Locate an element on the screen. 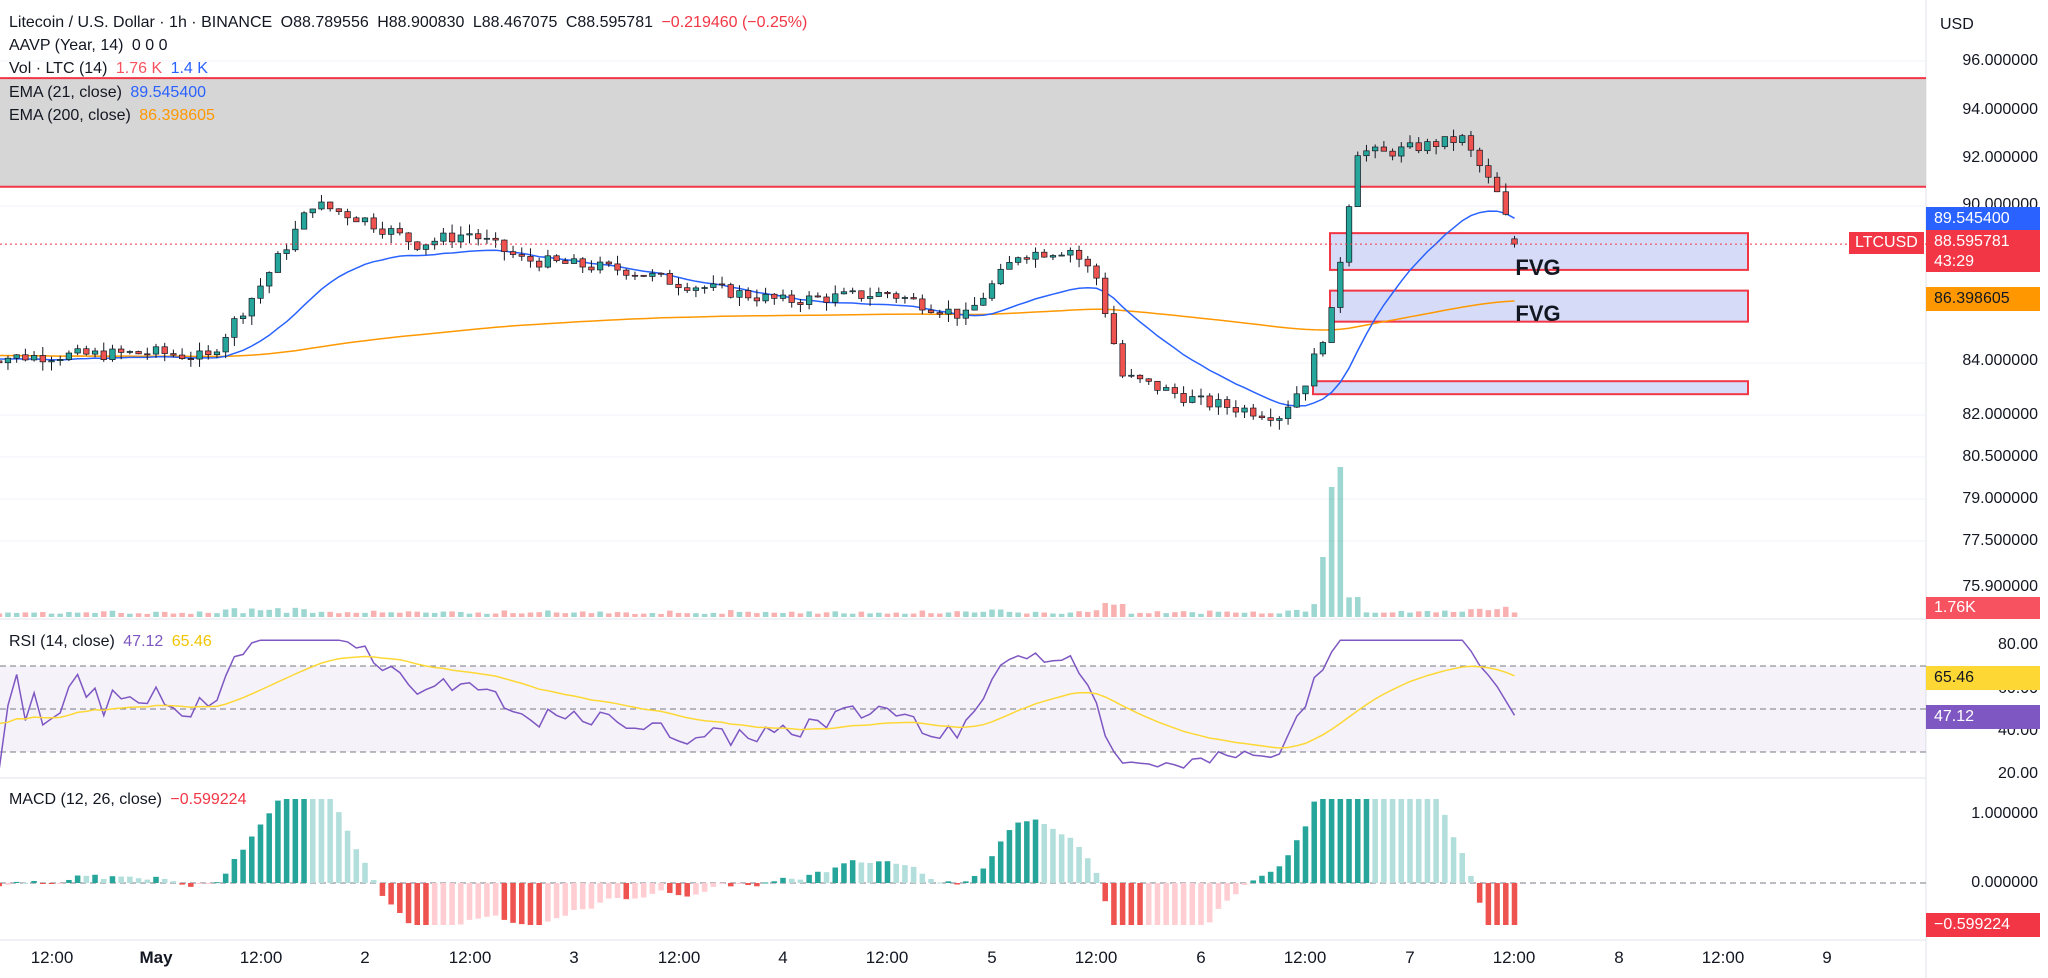 This screenshot has height=978, width=2048. rsi-legend: RSI (14, close) 47.12 65.46 is located at coordinates (112, 642).